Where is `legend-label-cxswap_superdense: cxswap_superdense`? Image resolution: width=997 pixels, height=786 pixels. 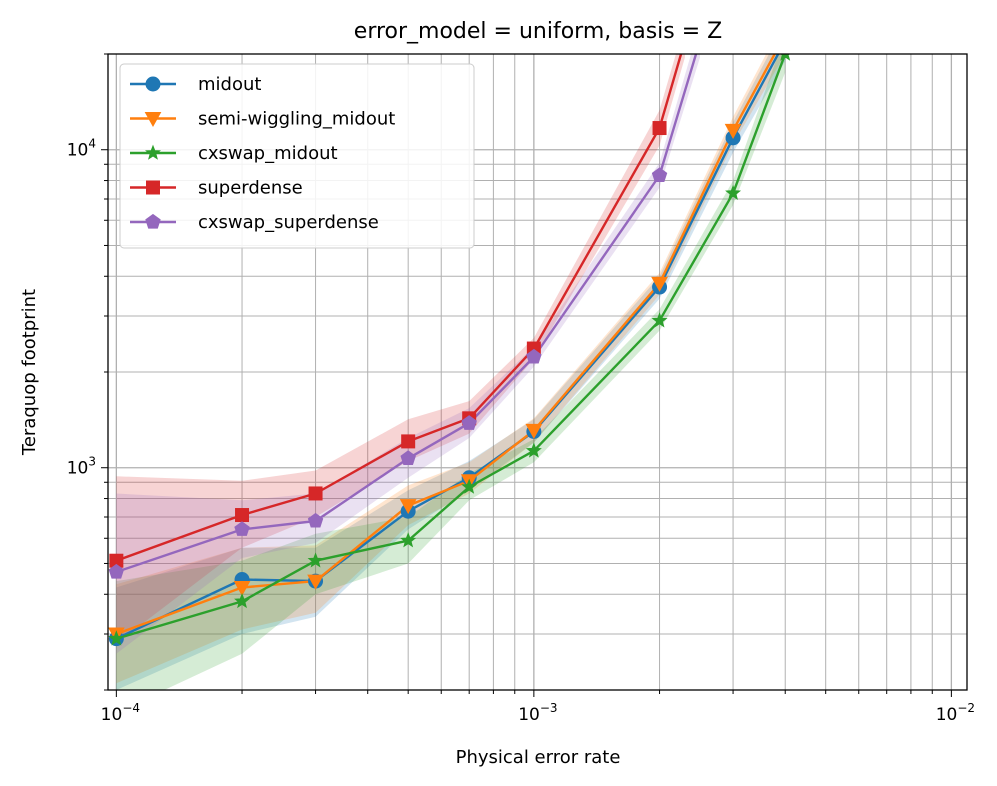 legend-label-cxswap_superdense: cxswap_superdense is located at coordinates (288, 222).